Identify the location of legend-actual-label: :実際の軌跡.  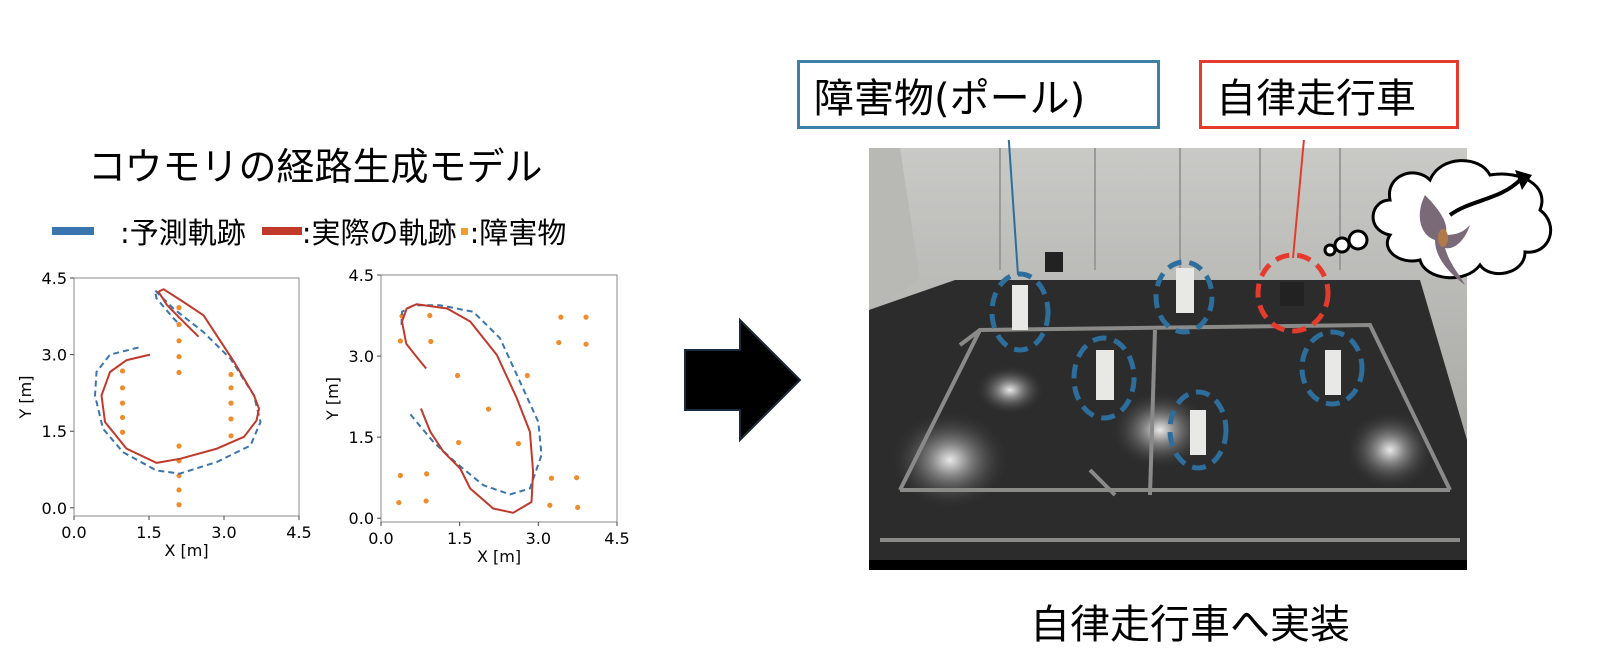
(379, 233).